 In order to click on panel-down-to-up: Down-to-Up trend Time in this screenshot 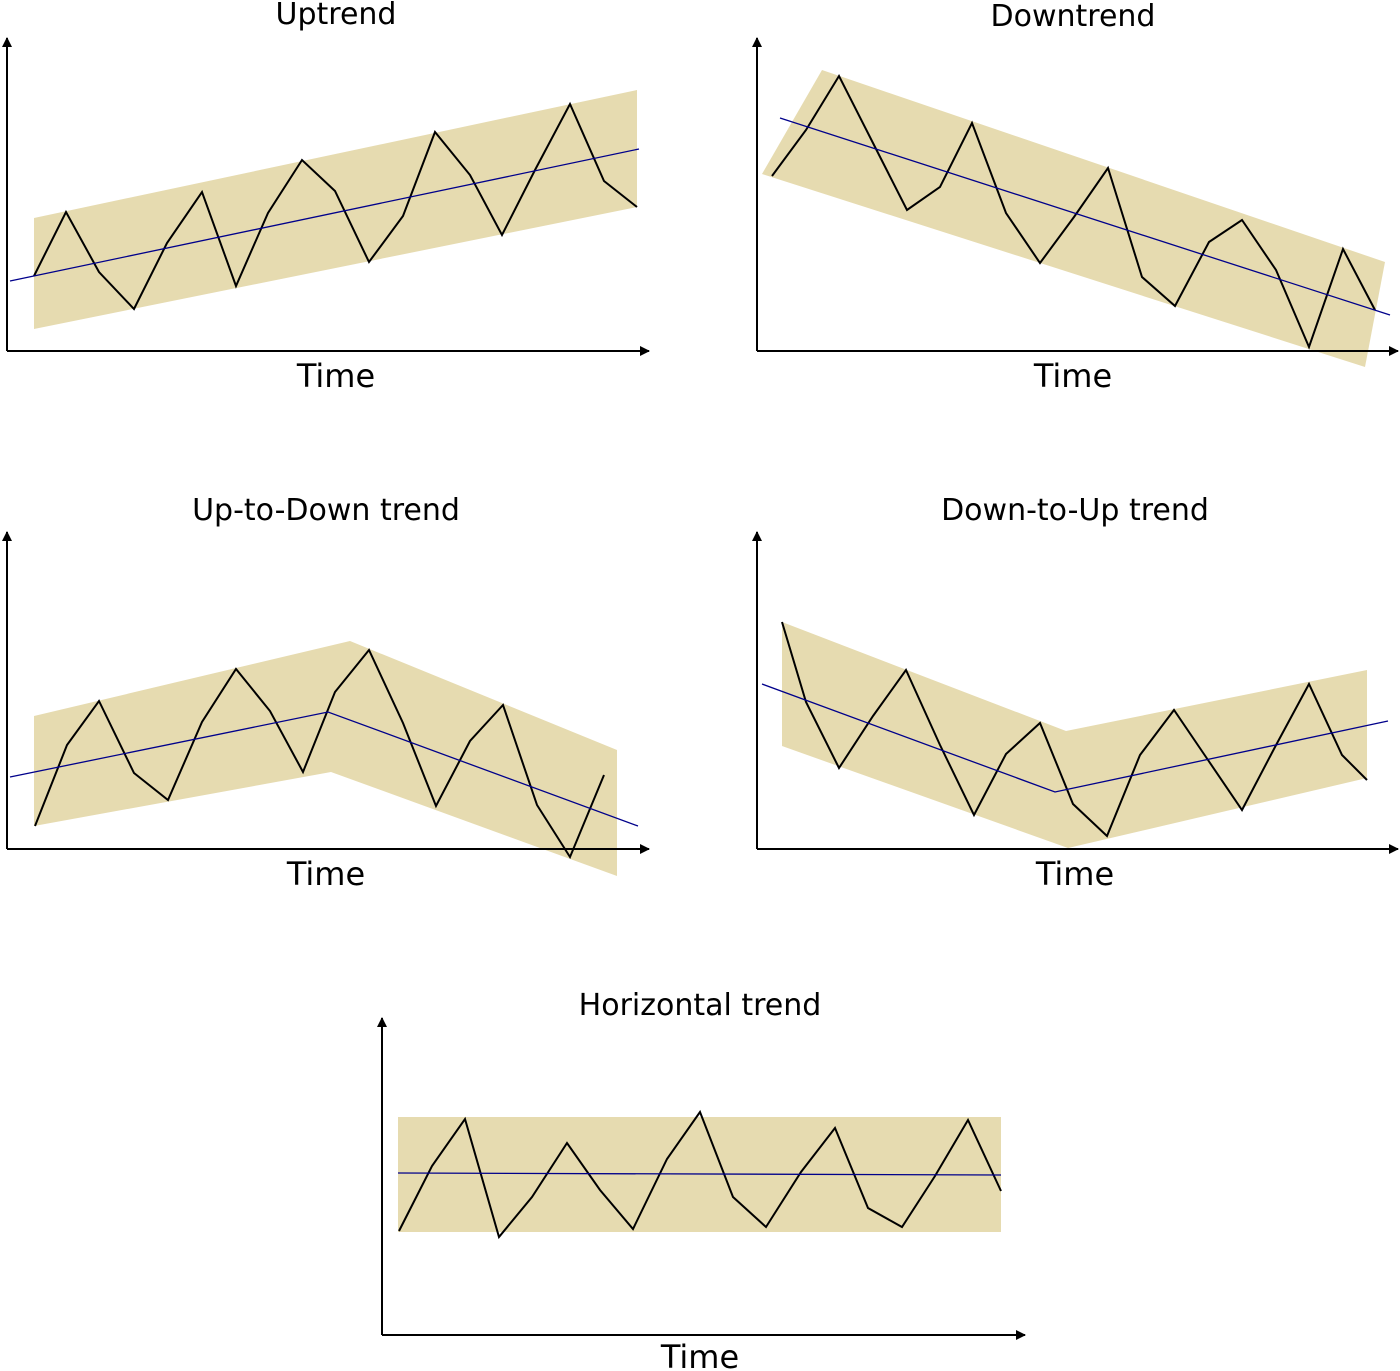, I will do `click(1075, 693)`.